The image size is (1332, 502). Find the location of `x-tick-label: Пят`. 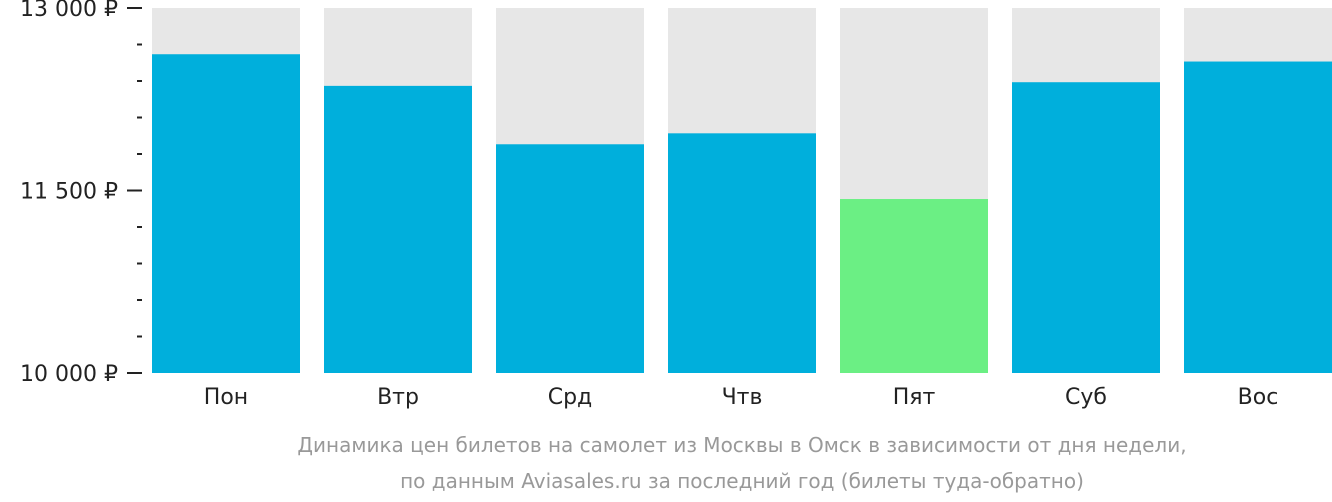

x-tick-label: Пят is located at coordinates (914, 397).